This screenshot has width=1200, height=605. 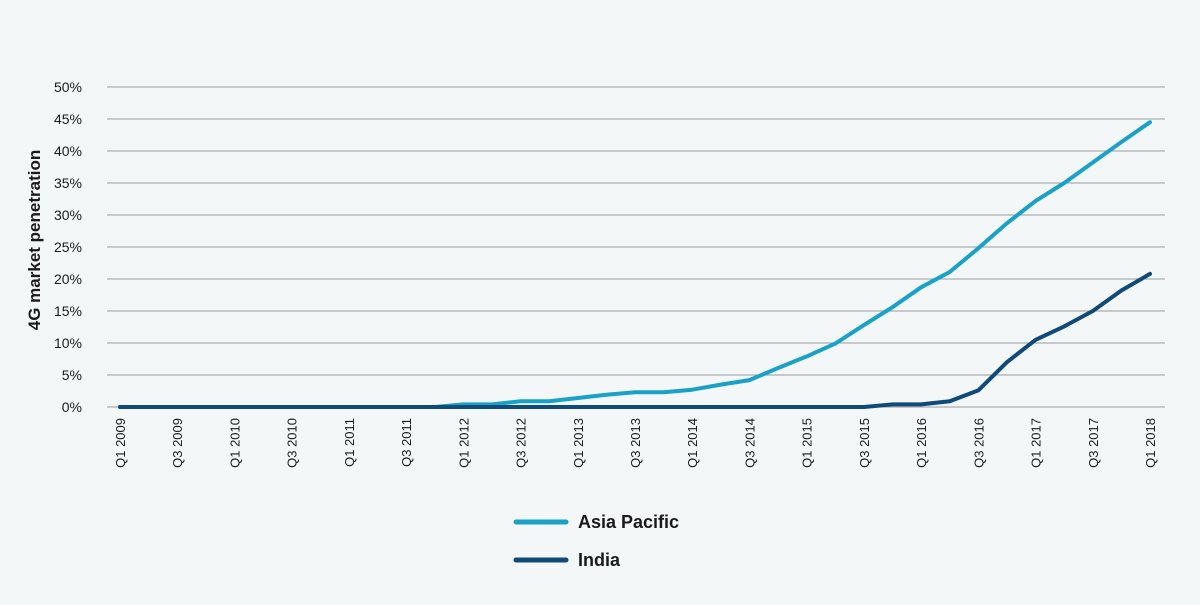 What do you see at coordinates (628, 522) in the screenshot?
I see `legend-label-asia-pacific: Asia Pacific` at bounding box center [628, 522].